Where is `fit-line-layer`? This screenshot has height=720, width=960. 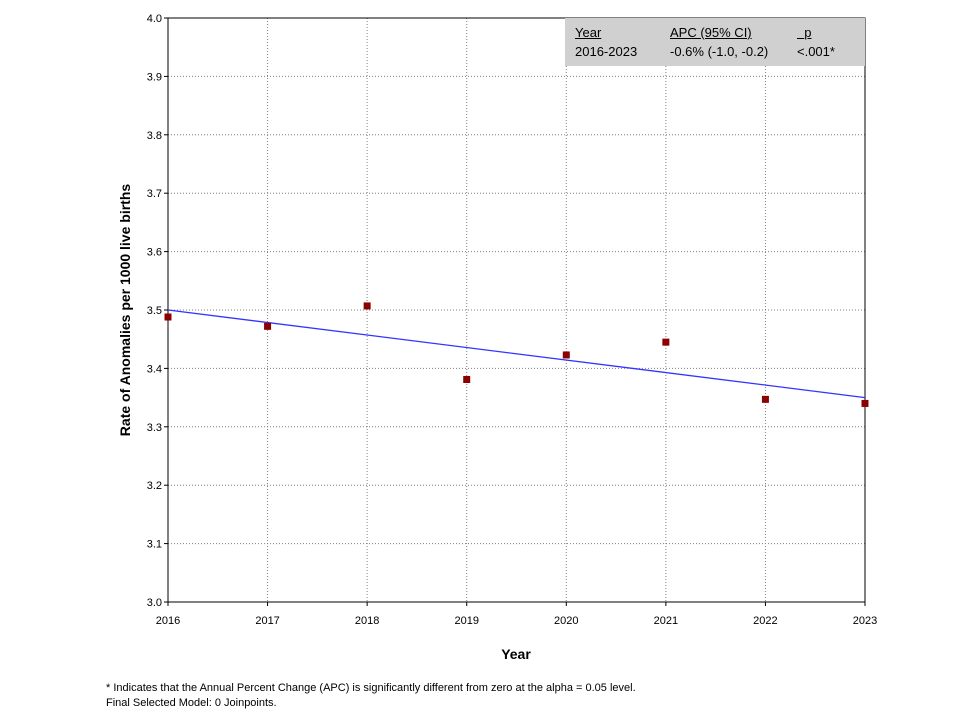 fit-line-layer is located at coordinates (516, 354).